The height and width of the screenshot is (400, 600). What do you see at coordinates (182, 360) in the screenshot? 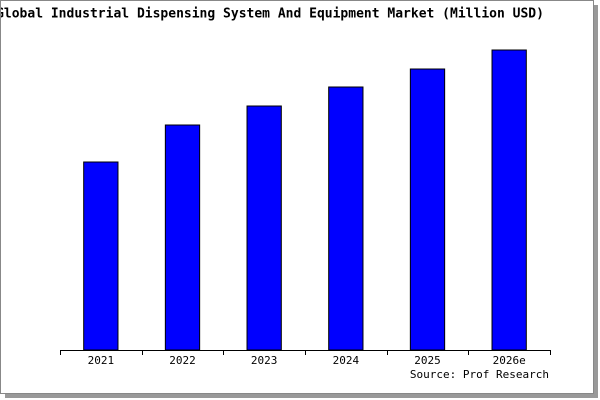
I see `x-tick-label: 2022` at bounding box center [182, 360].